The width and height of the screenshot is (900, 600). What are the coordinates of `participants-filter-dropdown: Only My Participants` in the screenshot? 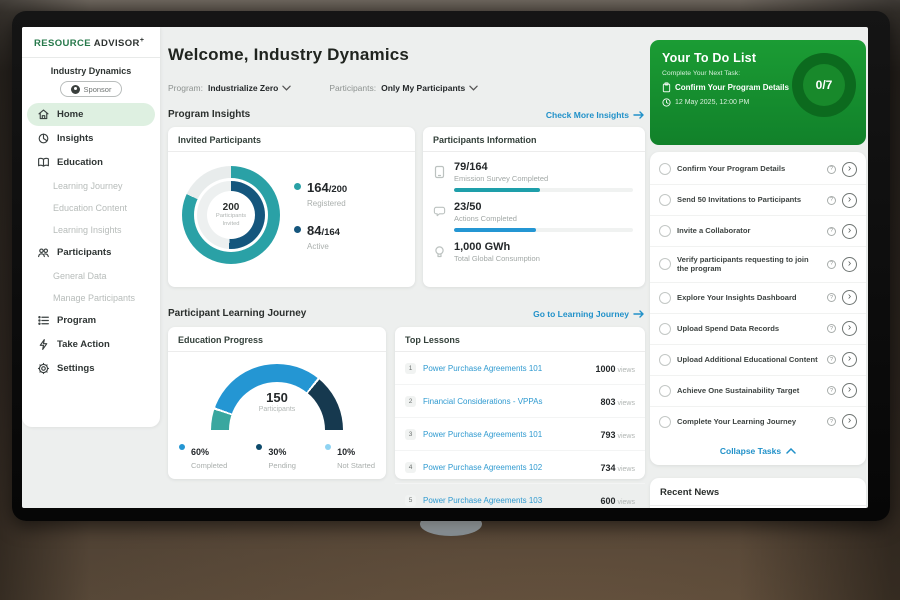 It's located at (429, 88).